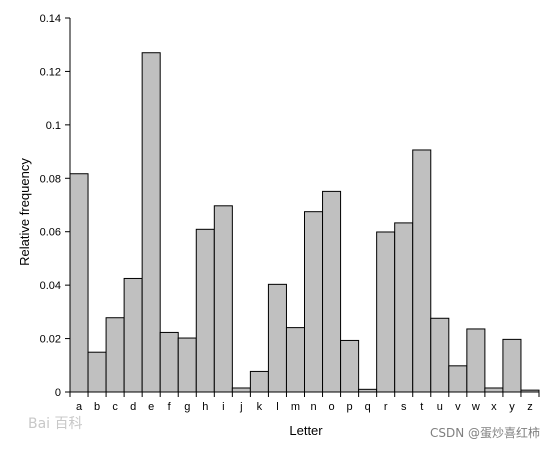 The width and height of the screenshot is (556, 450). What do you see at coordinates (485, 432) in the screenshot?
I see `watermark-right: CSDN @蛋炒喜红柿` at bounding box center [485, 432].